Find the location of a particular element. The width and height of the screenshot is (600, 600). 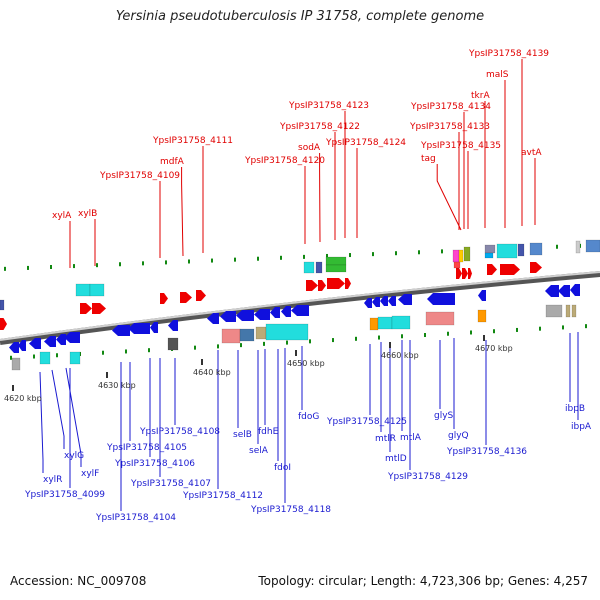

forward-gene-label: YpsIP31758_4124 is located at coordinates (365, 143).